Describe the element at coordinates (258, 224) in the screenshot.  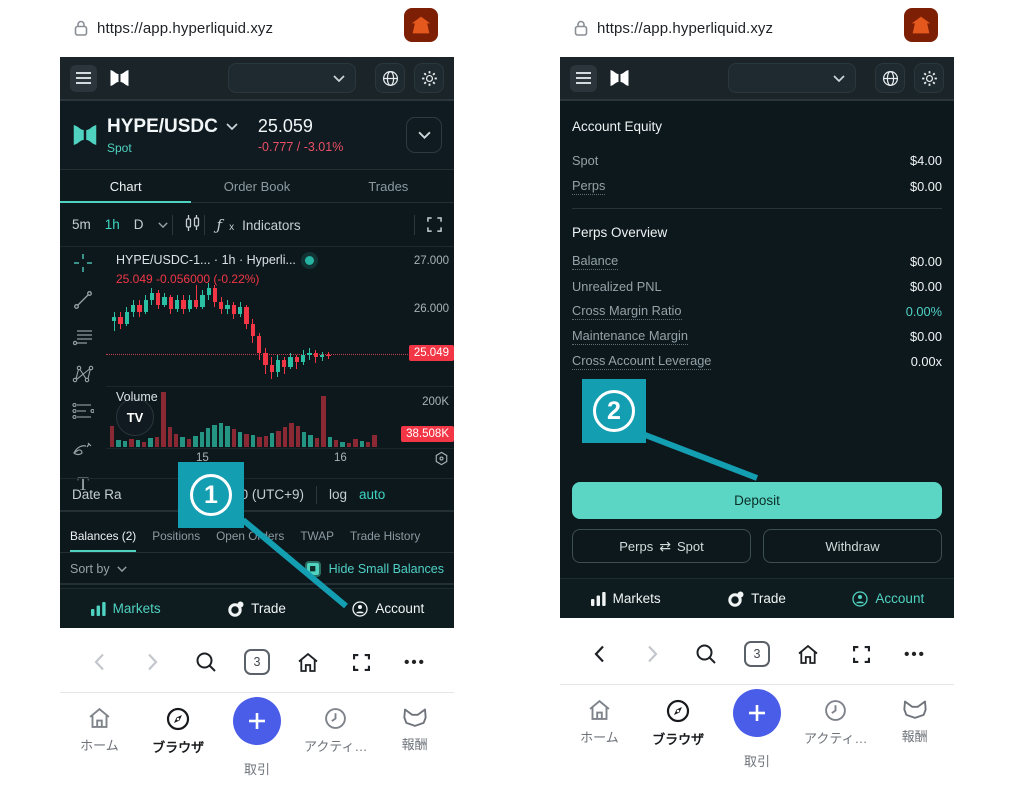
I see `indicators-button: ƒ x Indicators` at that location.